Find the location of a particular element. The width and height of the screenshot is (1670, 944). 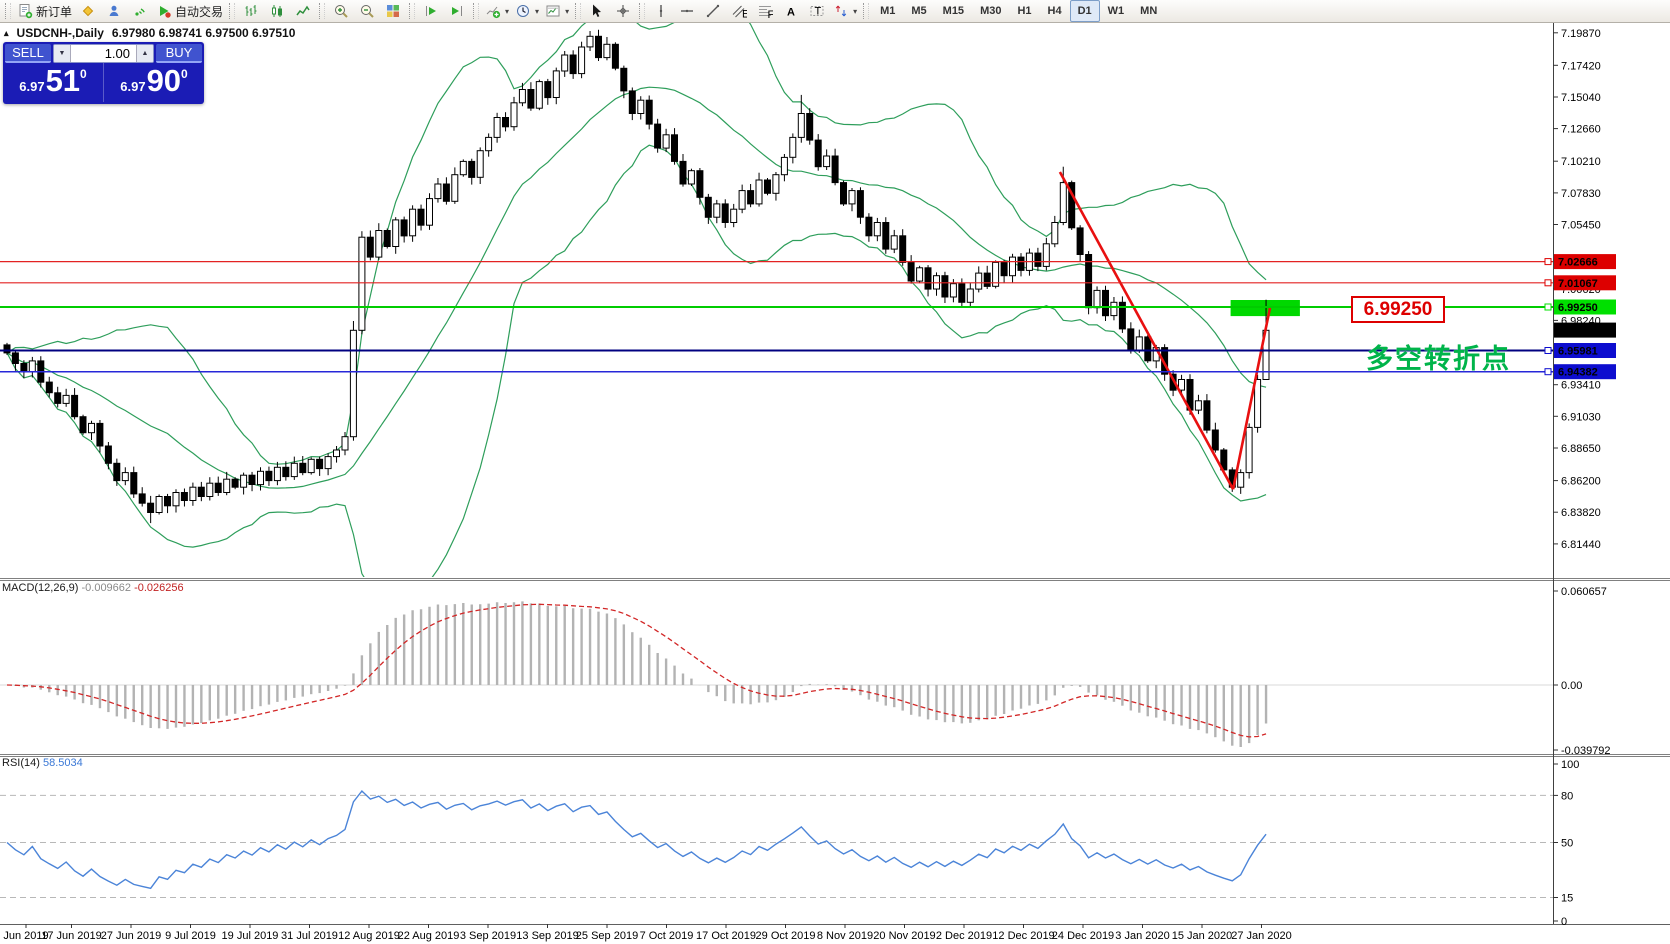

text-button: A is located at coordinates (791, 11).